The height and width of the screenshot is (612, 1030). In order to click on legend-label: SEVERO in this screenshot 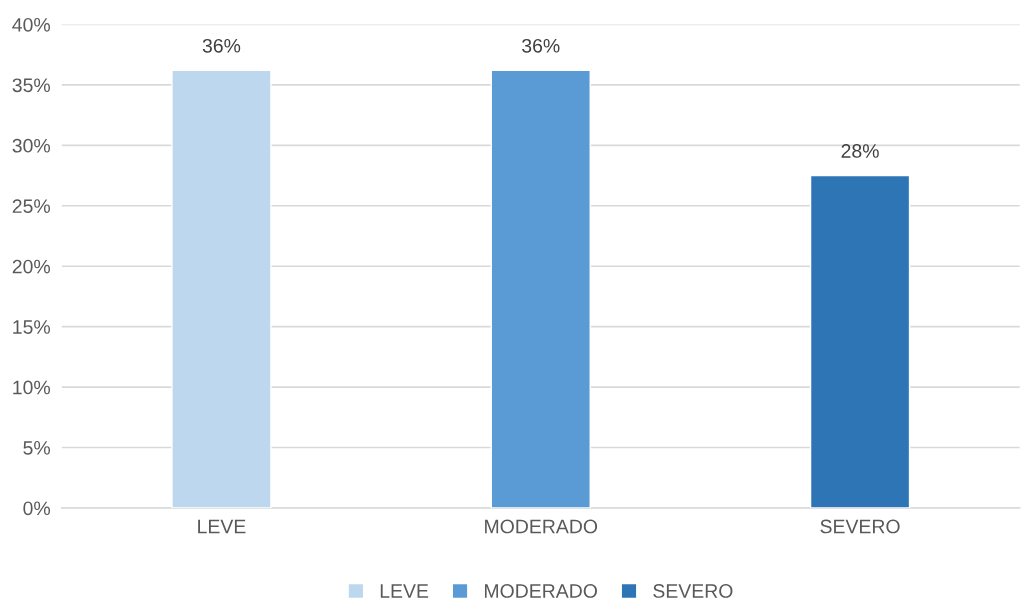, I will do `click(693, 591)`.